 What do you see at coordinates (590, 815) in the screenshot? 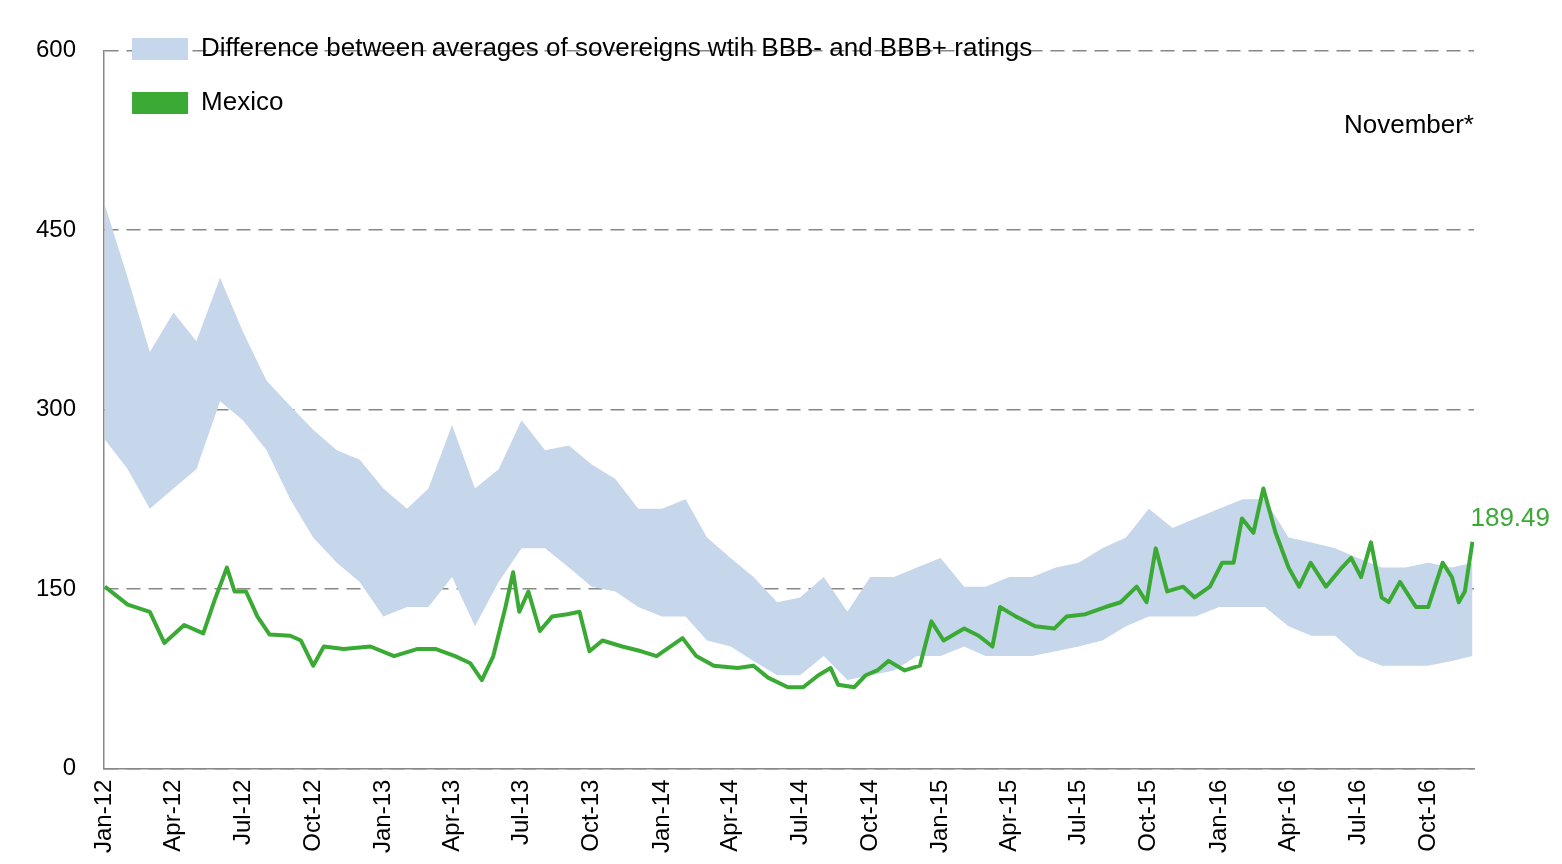
I see `x-tick-label: Oct-13` at bounding box center [590, 815].